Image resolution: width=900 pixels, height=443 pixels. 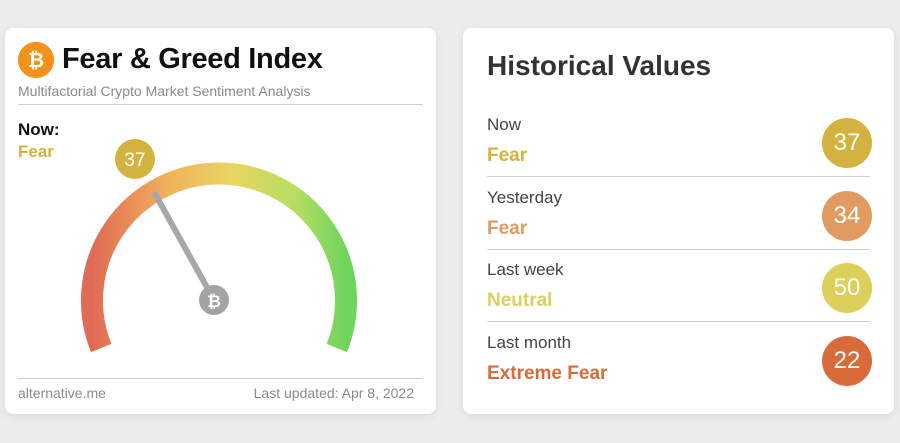 I want to click on value-bubble-text: 37, so click(x=134, y=160).